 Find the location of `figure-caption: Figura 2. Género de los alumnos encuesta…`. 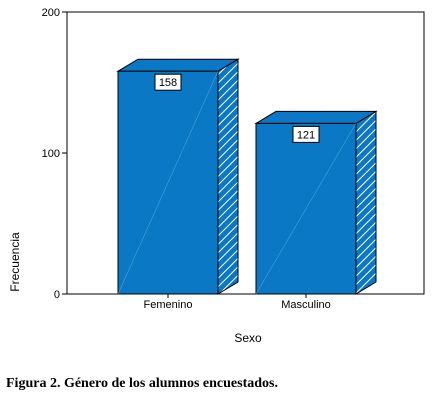

figure-caption: Figura 2. Género de los alumnos encuesta… is located at coordinates (142, 383).